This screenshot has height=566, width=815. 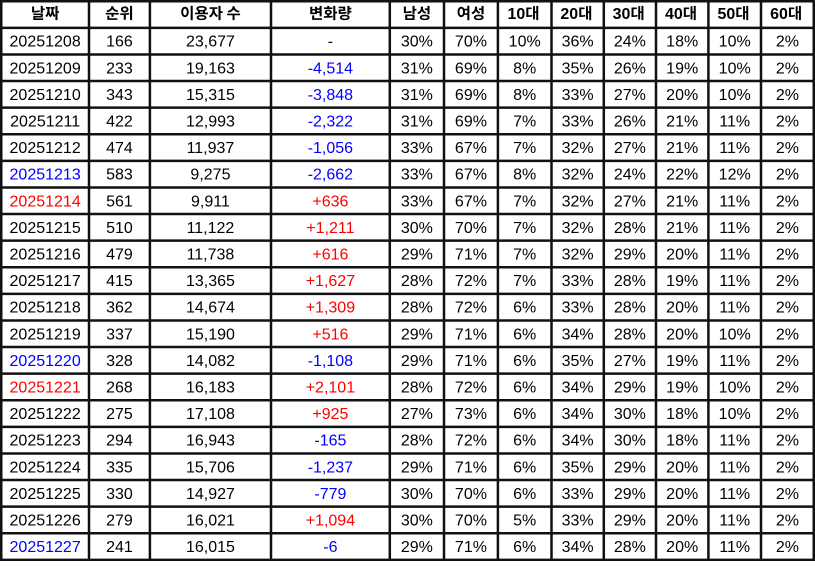 I want to click on svg-text: 474, so click(x=119, y=148).